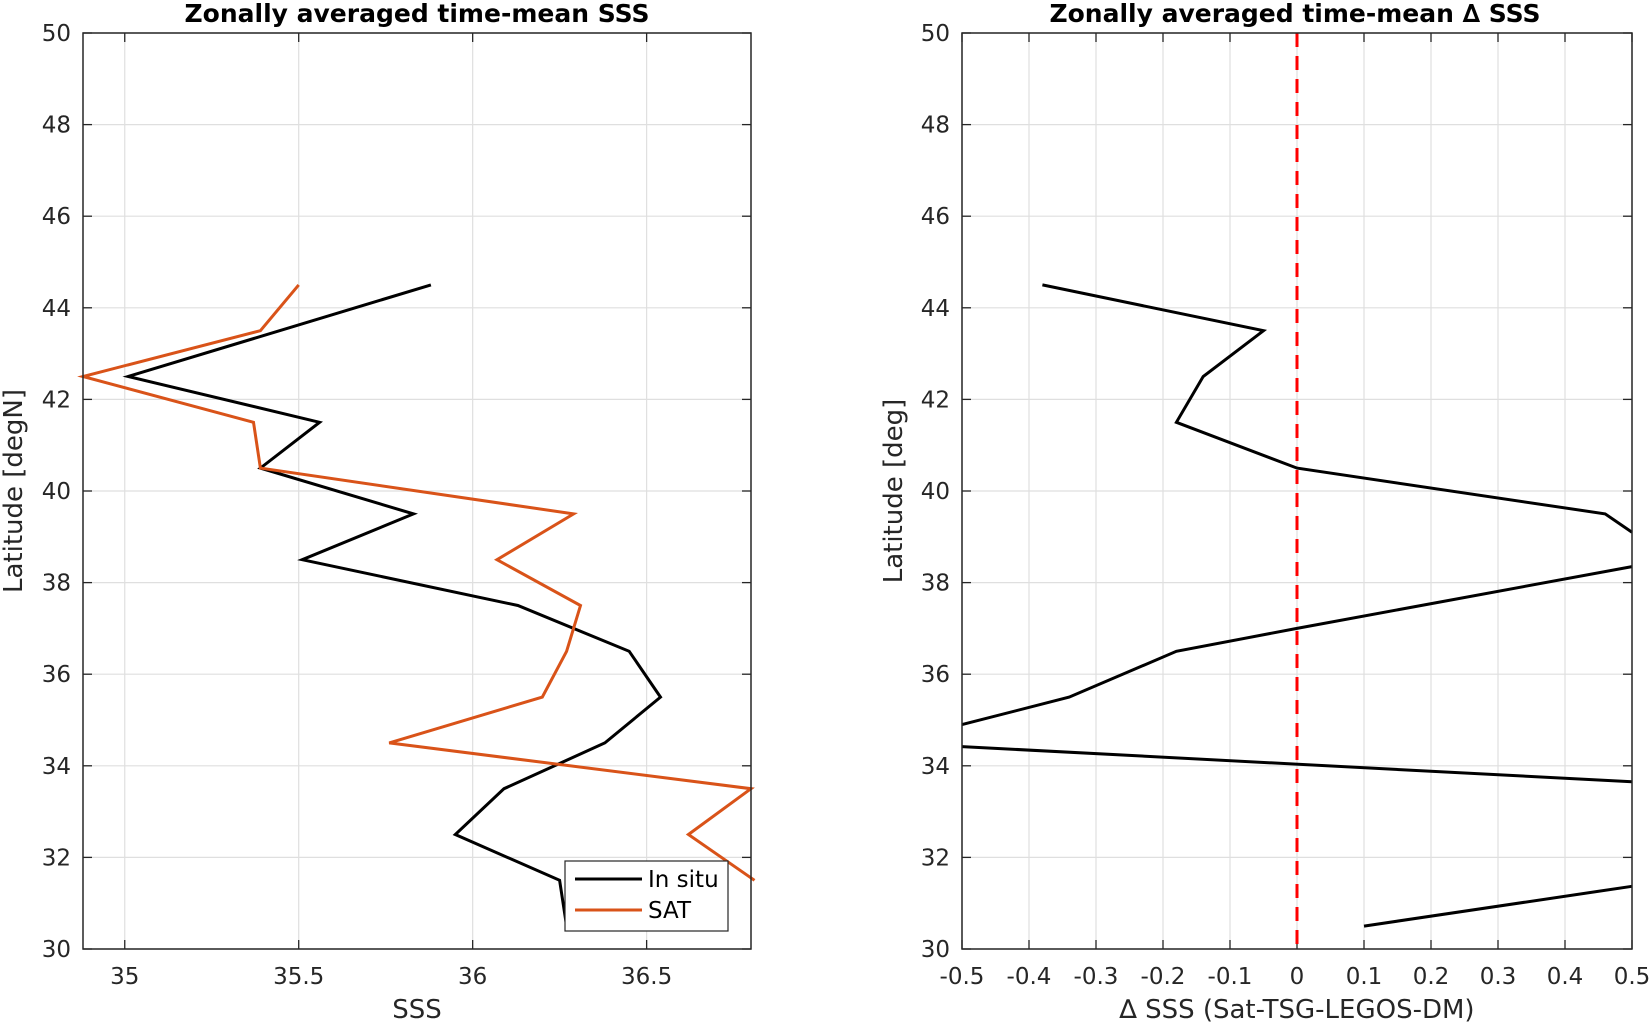 This screenshot has height=1026, width=1651. I want to click on delta-sss-y-tick-label: 42, so click(935, 400).